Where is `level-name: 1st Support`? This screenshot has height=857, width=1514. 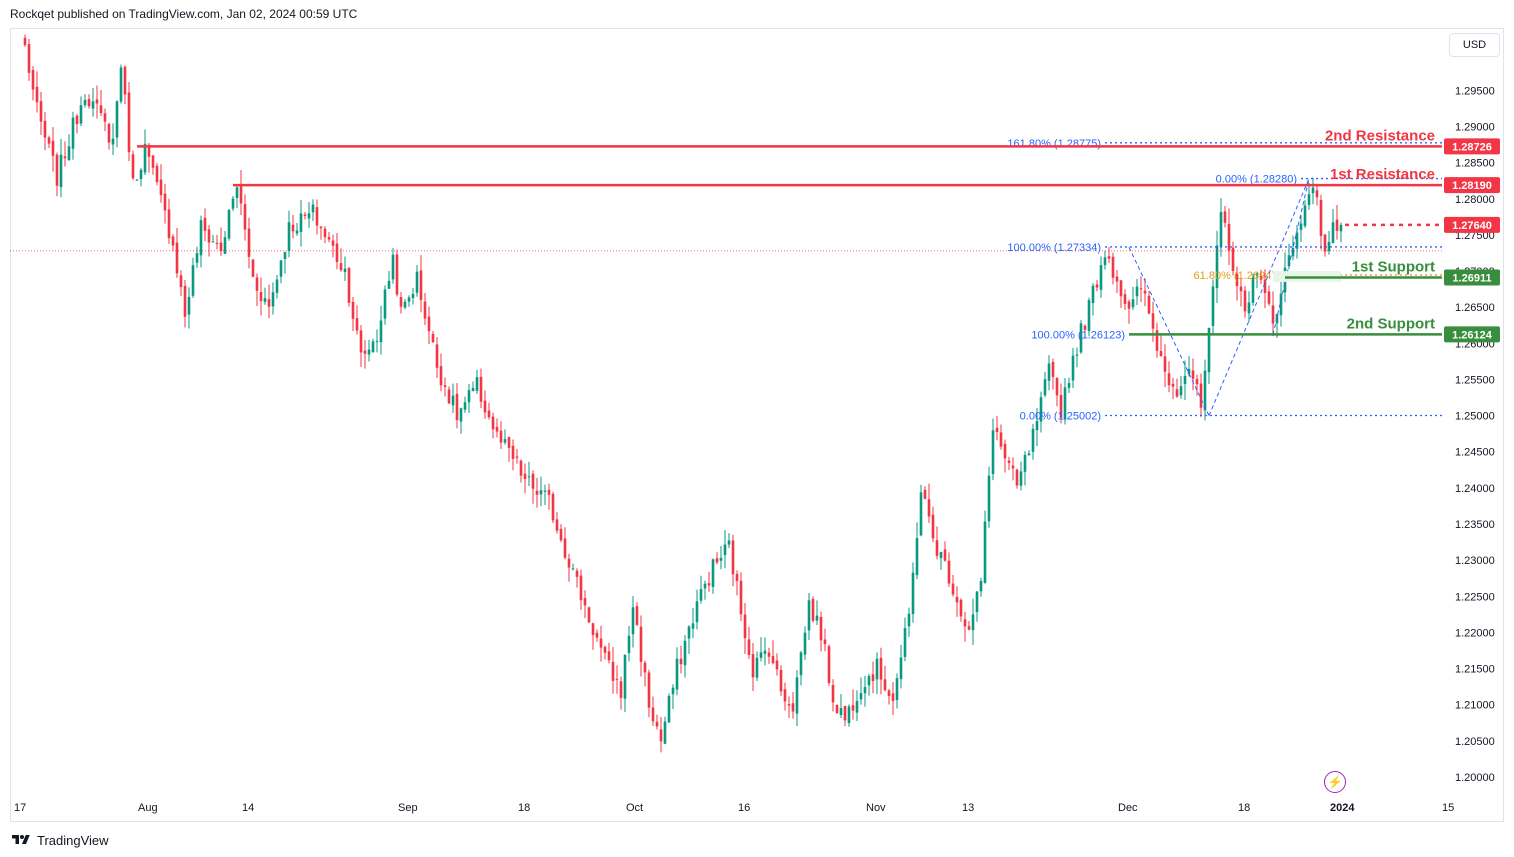 level-name: 1st Support is located at coordinates (1393, 267).